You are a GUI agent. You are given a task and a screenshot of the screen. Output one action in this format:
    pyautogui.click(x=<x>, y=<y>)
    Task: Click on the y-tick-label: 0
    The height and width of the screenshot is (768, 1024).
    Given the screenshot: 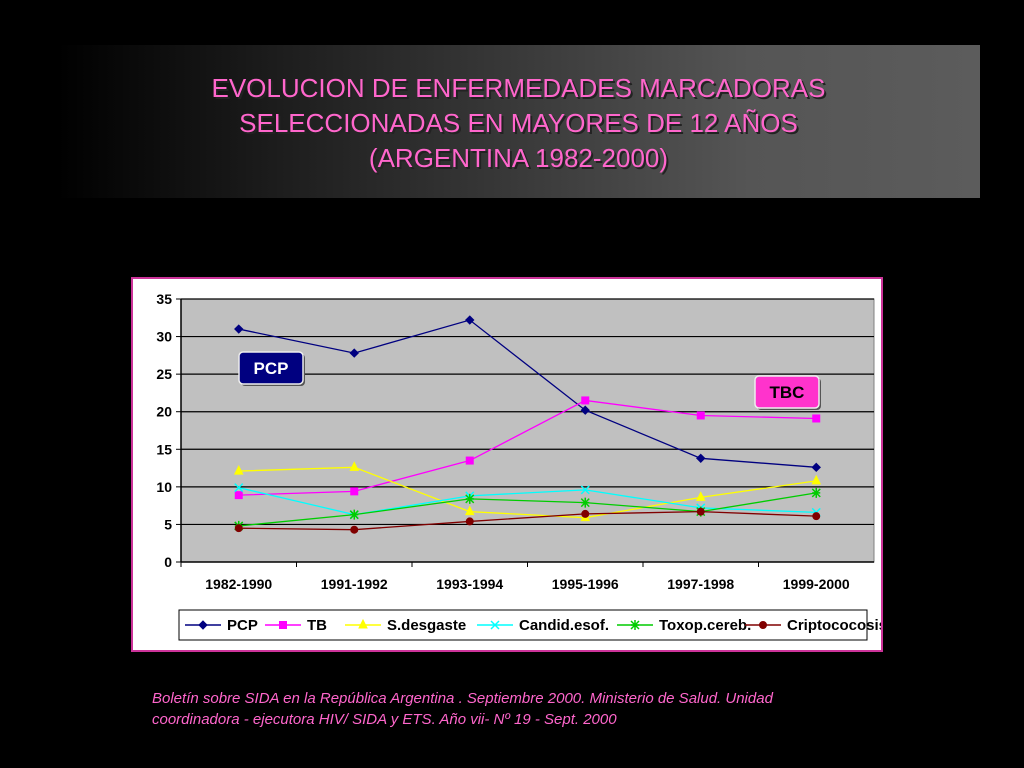 What is the action you would take?
    pyautogui.click(x=168, y=562)
    